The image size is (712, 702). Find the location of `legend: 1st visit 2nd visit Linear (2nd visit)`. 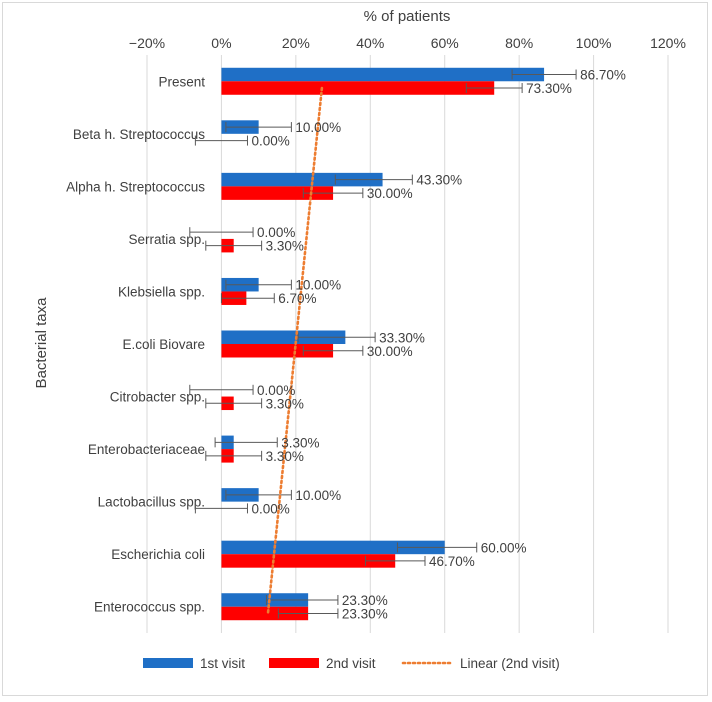

legend: 1st visit 2nd visit Linear (2nd visit) is located at coordinates (351, 663).